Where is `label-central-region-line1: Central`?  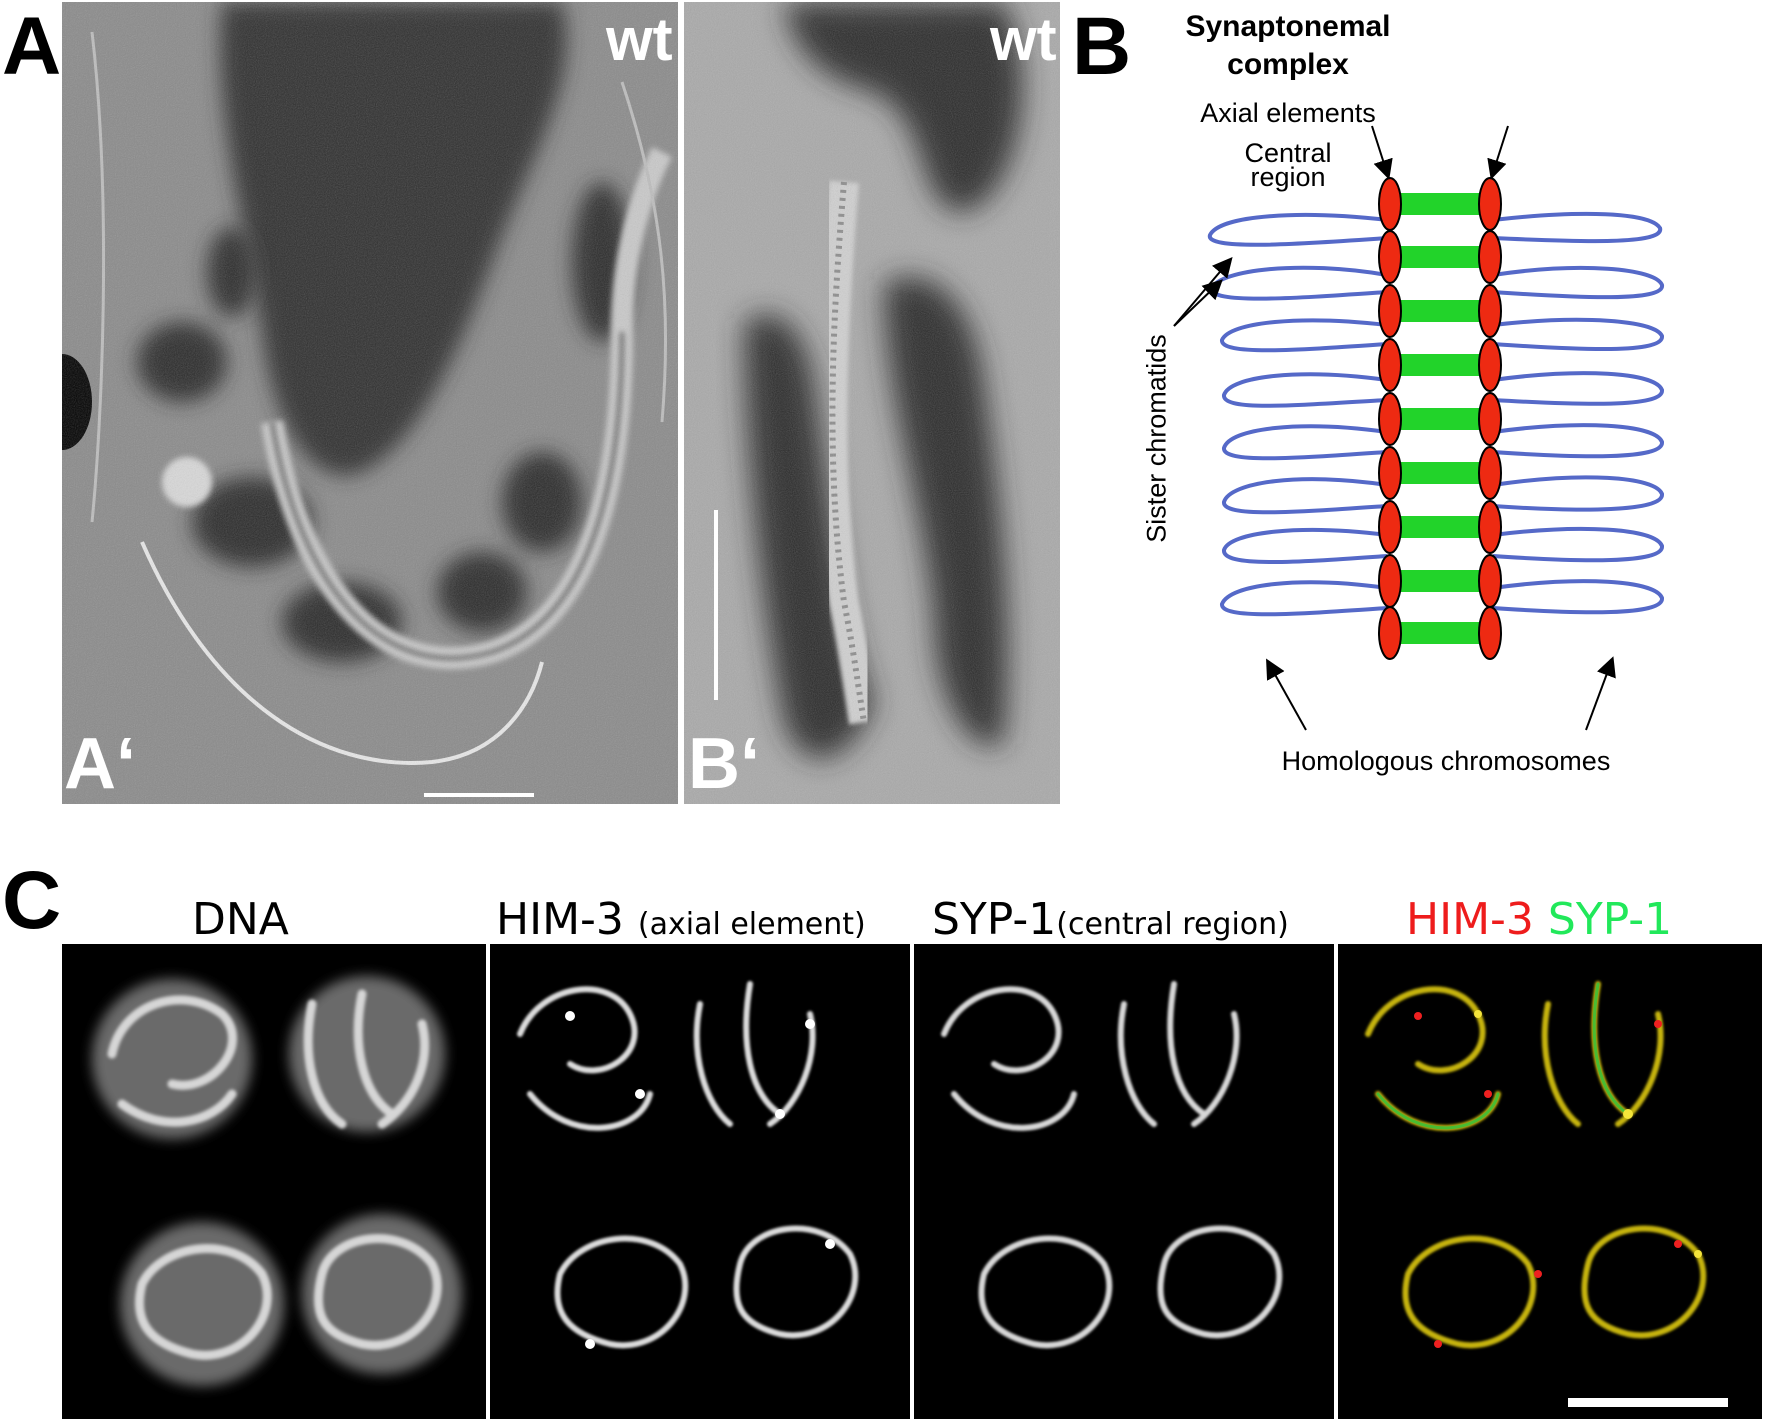
label-central-region-line1: Central is located at coordinates (1288, 153).